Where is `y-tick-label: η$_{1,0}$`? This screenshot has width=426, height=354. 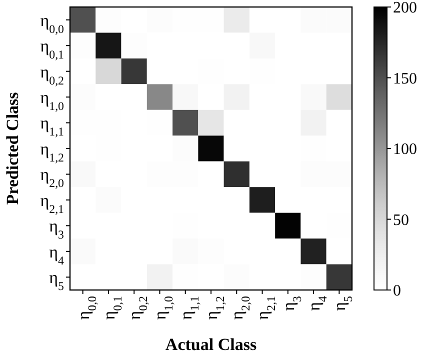
y-tick-label: η$_{1,0}$ is located at coordinates (52, 100).